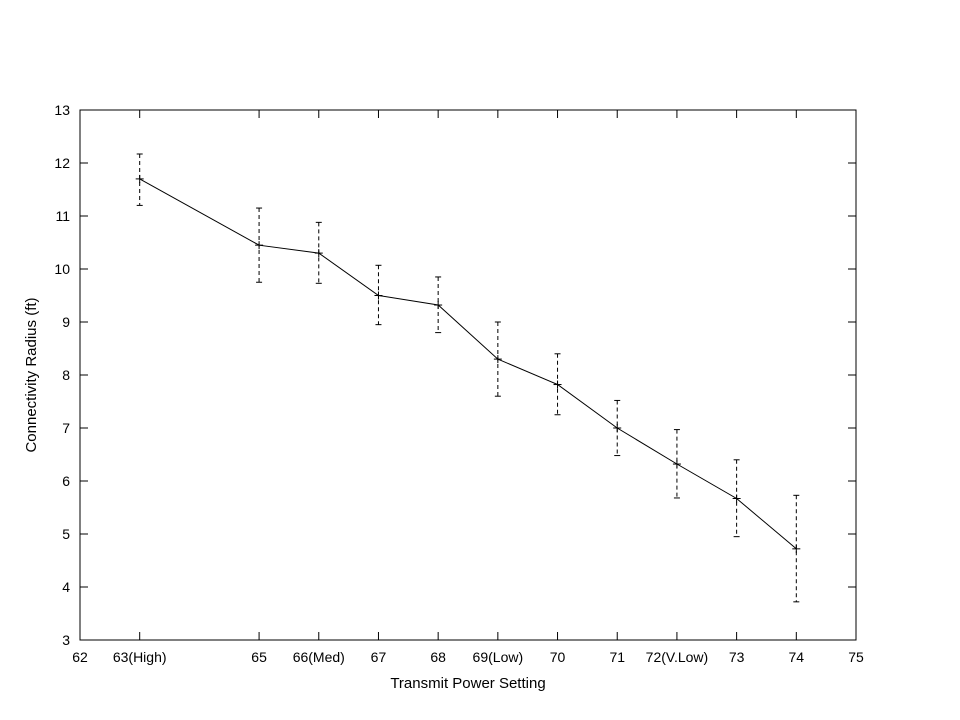 The width and height of the screenshot is (960, 720). I want to click on y-tick-label: 4, so click(66, 587).